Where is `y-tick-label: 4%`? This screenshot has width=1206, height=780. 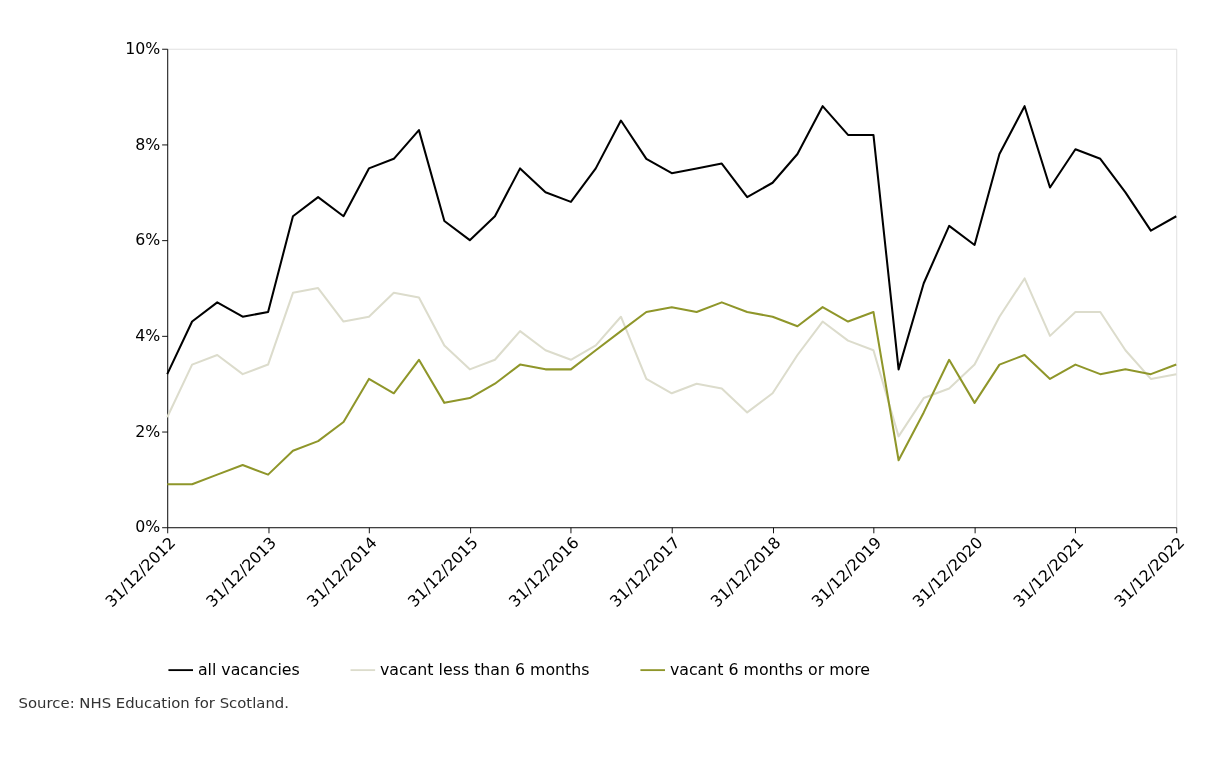
y-tick-label: 4% is located at coordinates (148, 335).